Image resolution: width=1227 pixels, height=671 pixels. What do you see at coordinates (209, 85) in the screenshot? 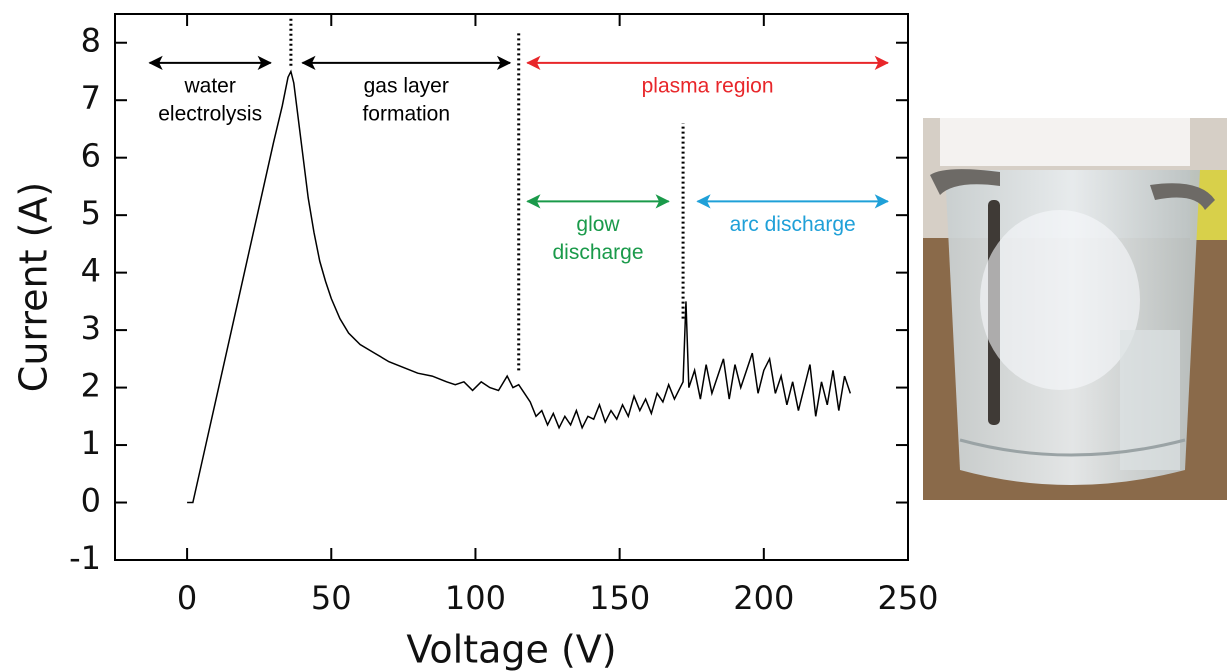
I see `region-label: water` at bounding box center [209, 85].